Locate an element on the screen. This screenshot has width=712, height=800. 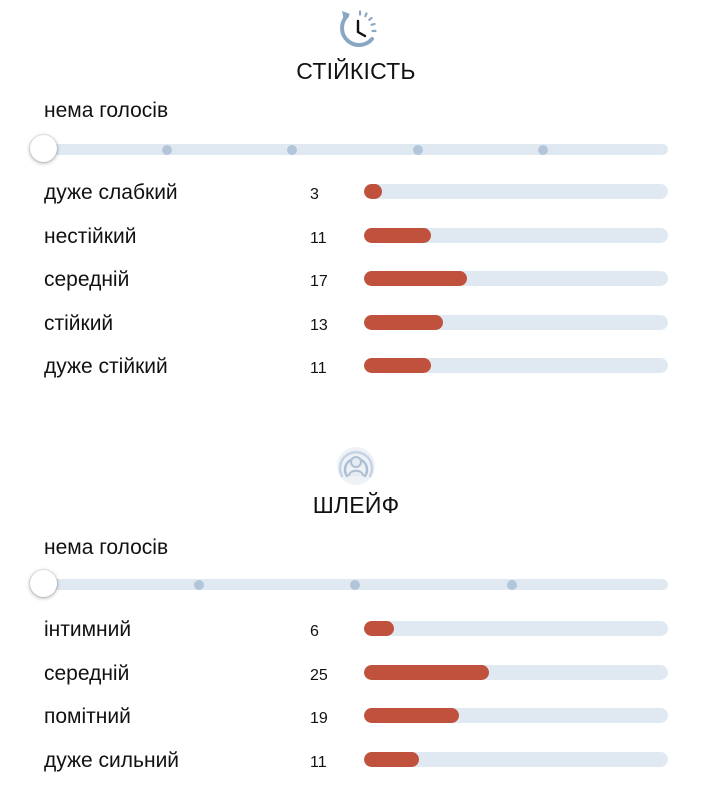
sillage-vote-slider is located at coordinates (349, 585).